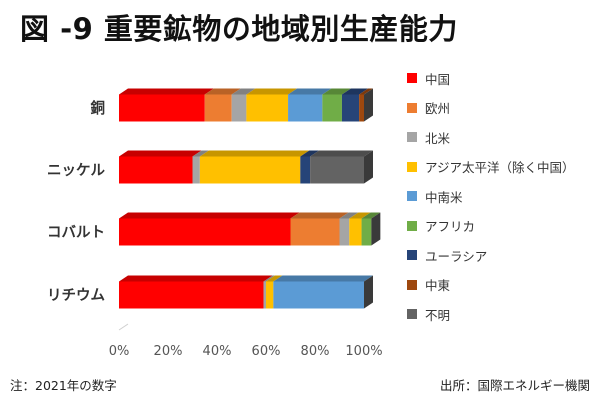 The width and height of the screenshot is (600, 400). I want to click on bar-2-5-top, so click(371, 215).